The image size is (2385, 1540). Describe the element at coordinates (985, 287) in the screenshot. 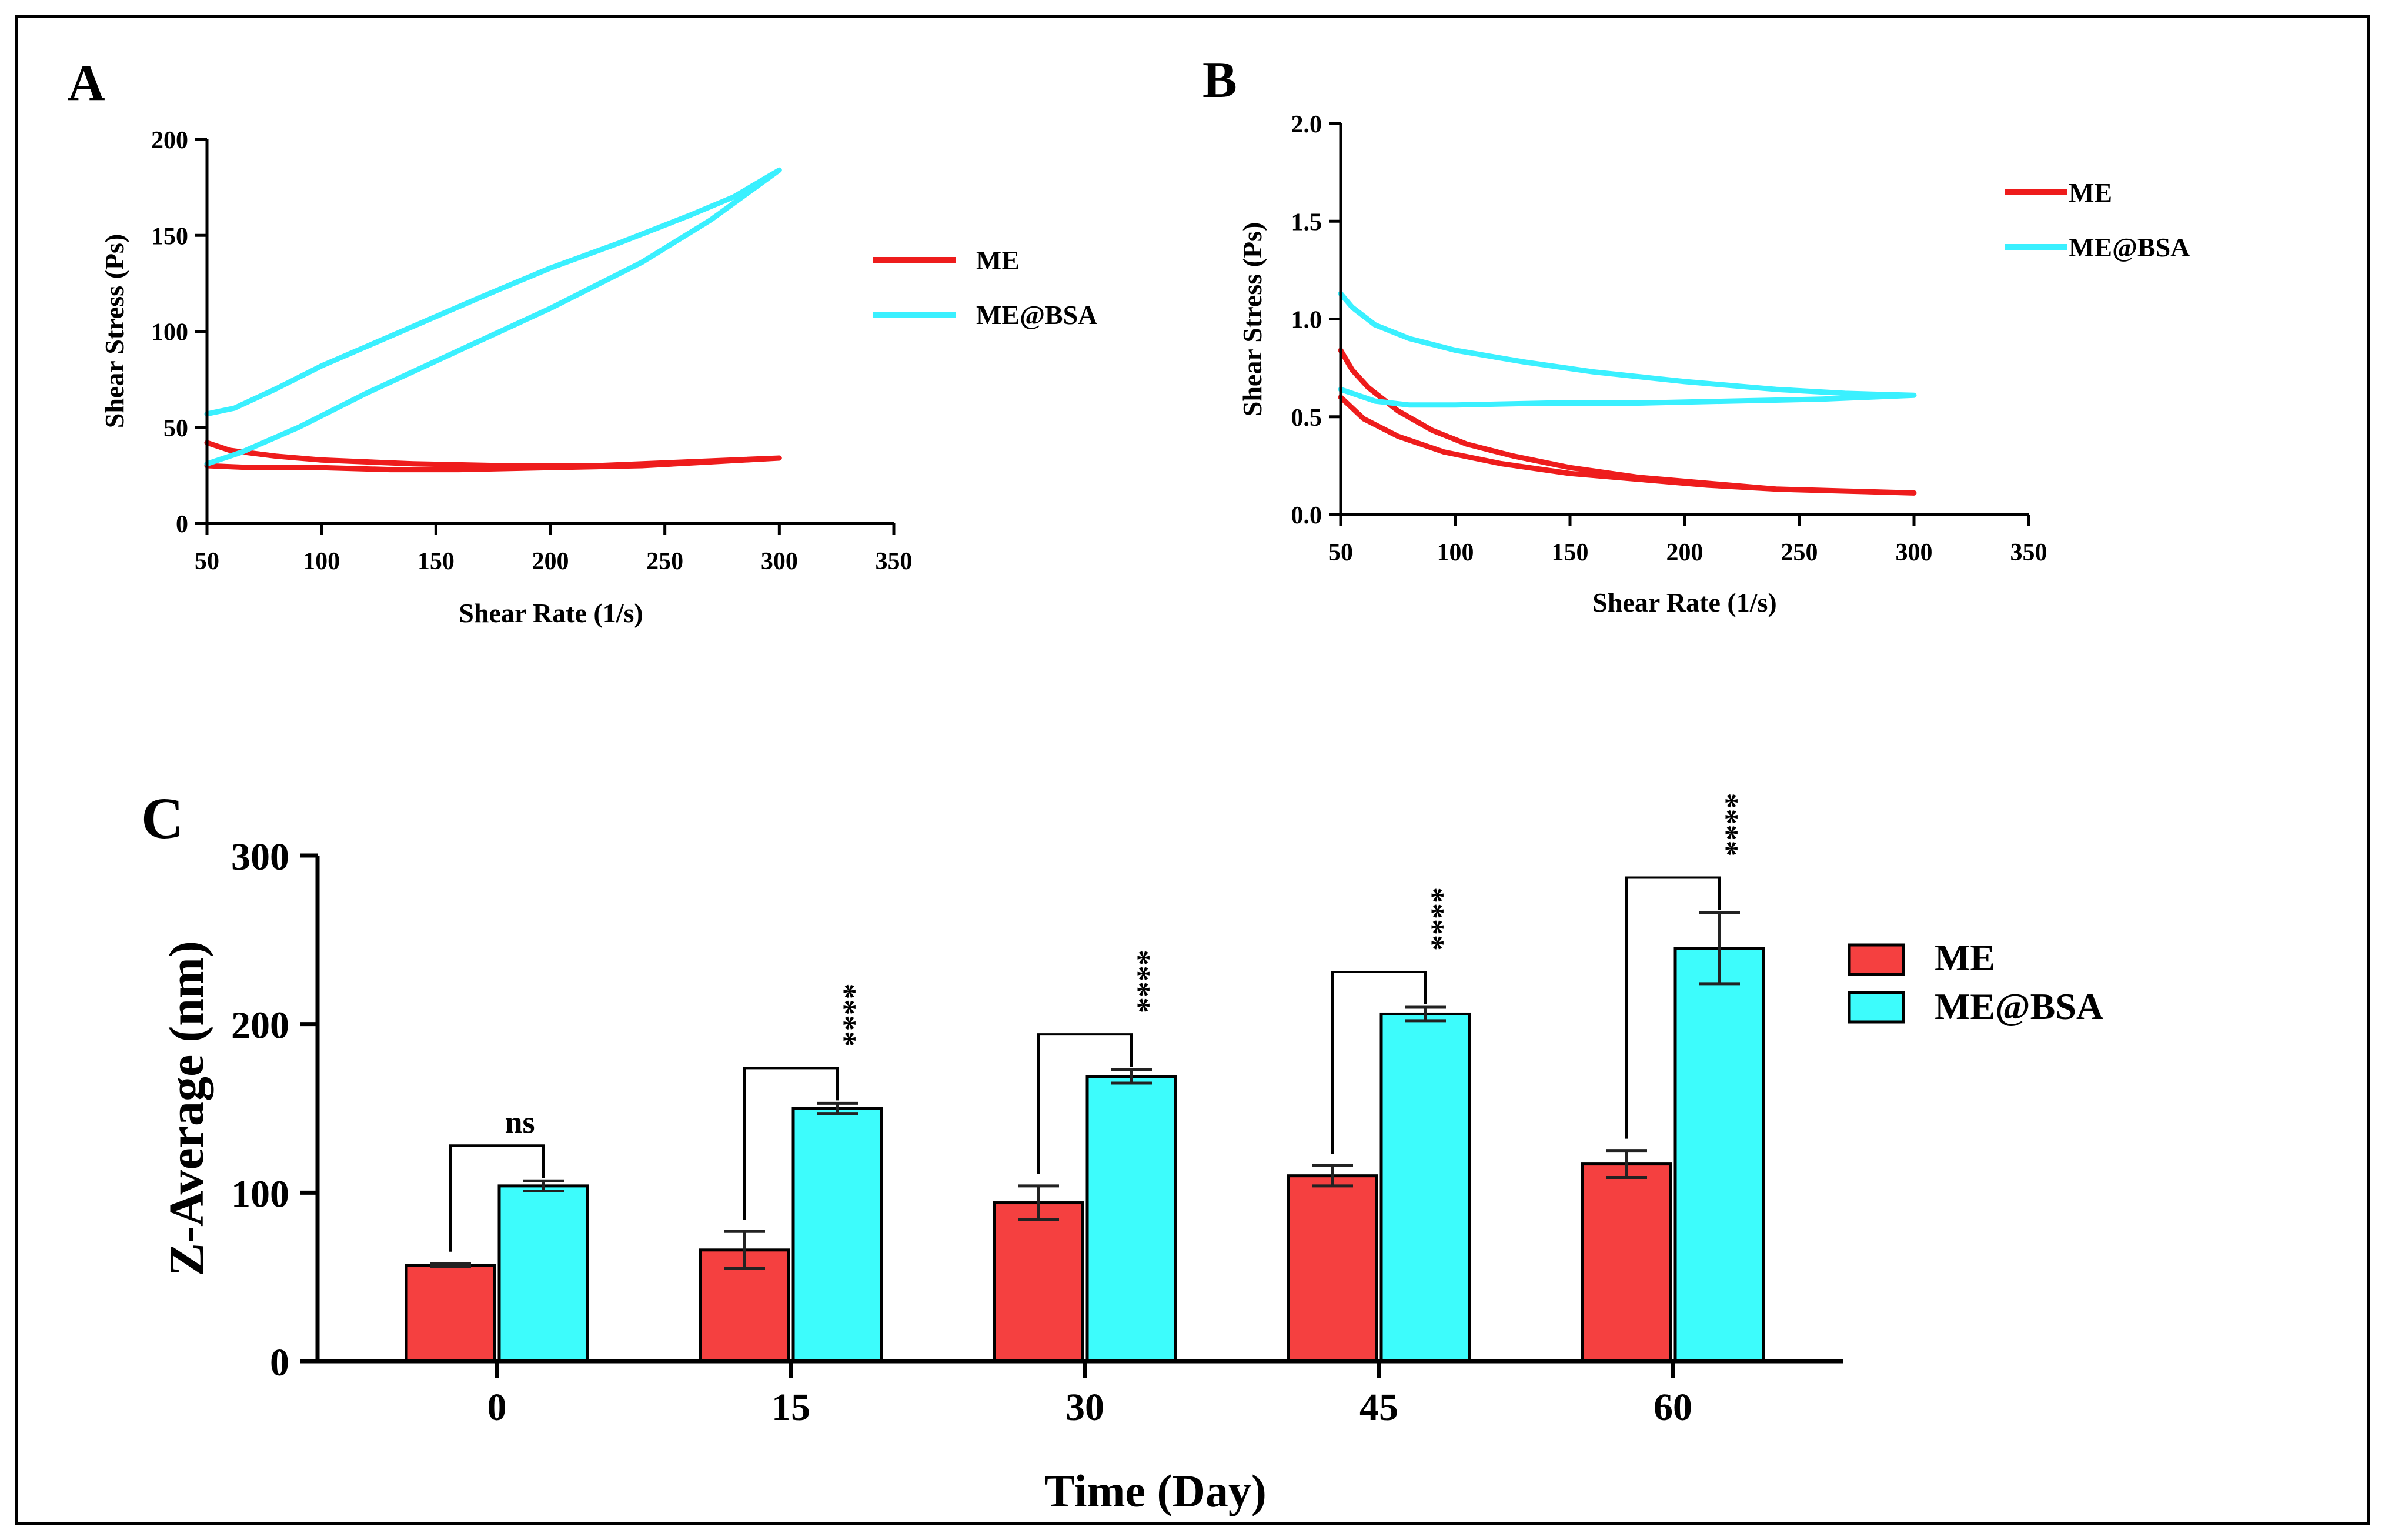

I see `panel-a-legend: ME ME@BSA` at that location.